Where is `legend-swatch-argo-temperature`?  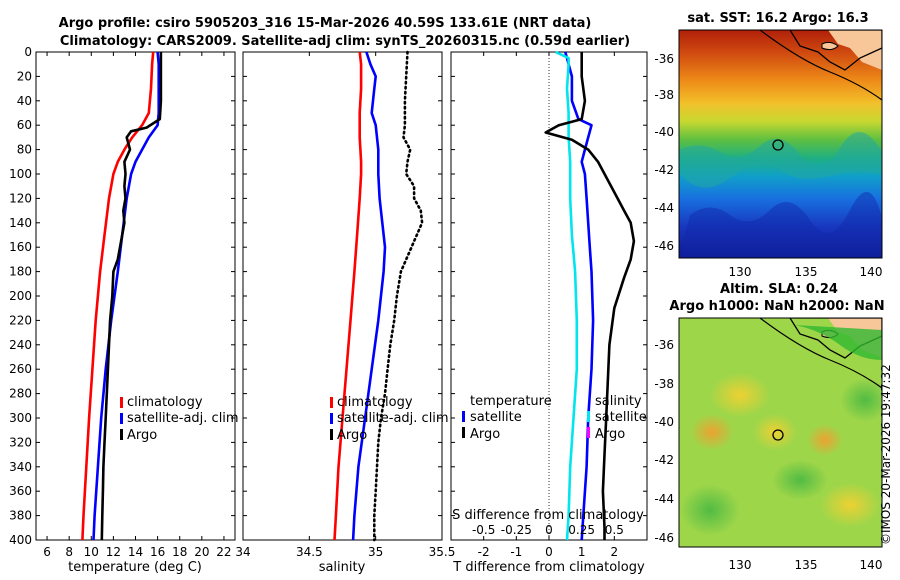
legend-swatch-argo-temperature is located at coordinates (463, 432).